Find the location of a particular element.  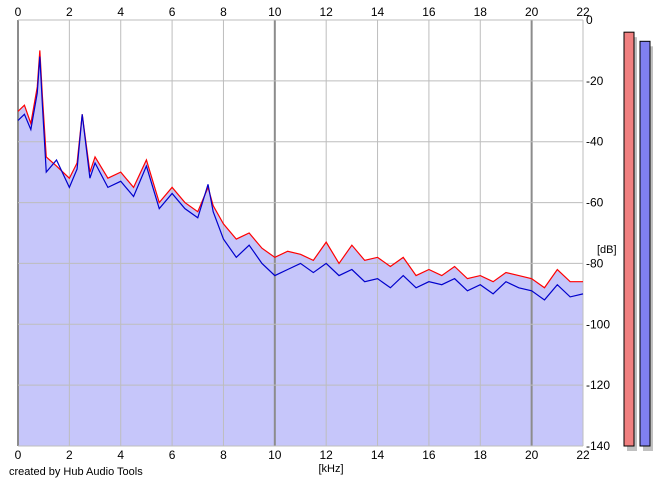

level-meter-right is located at coordinates (645, 243).